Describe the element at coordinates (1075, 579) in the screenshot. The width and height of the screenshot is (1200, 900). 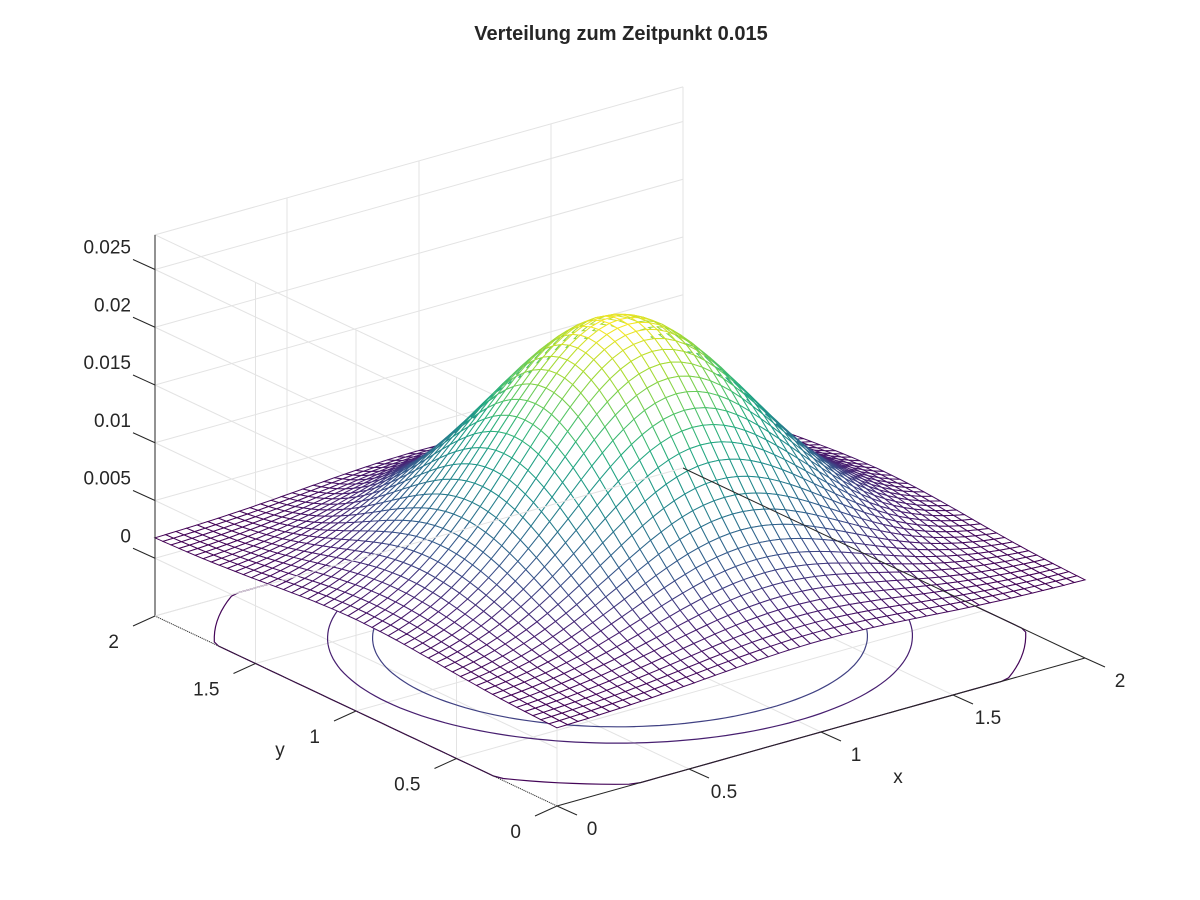
I see `surface-cell` at that location.